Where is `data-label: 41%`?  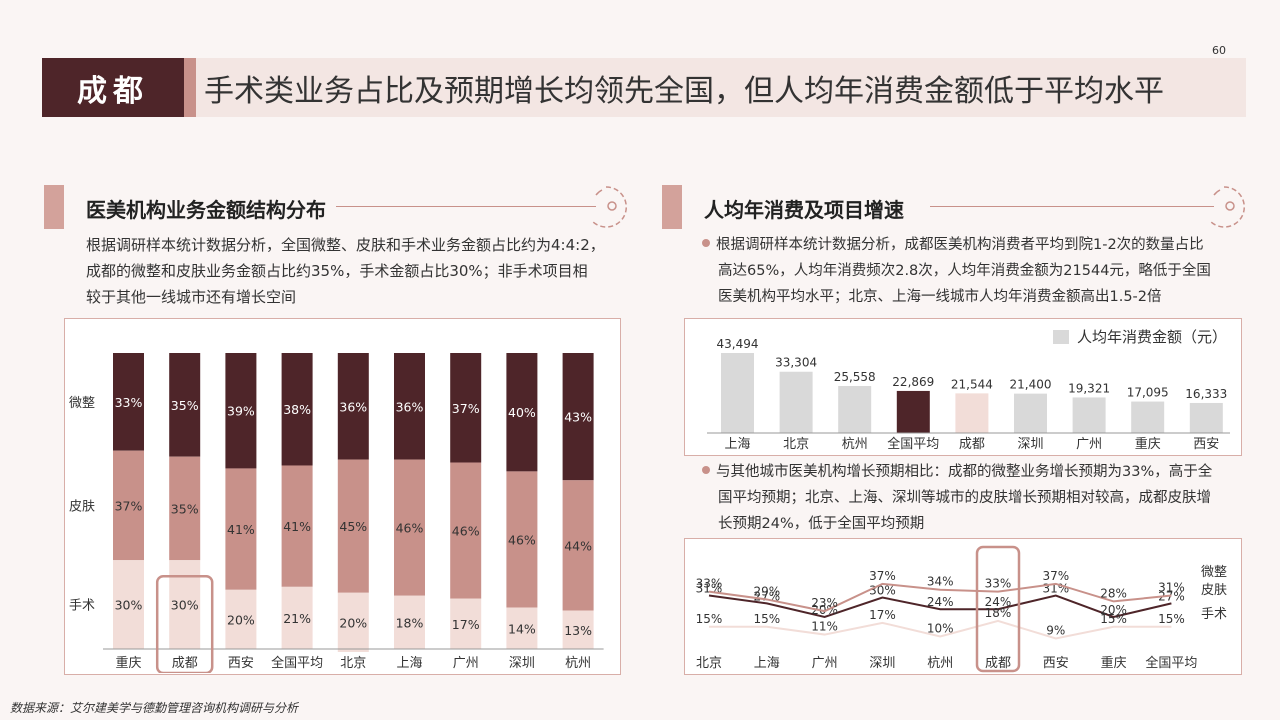
data-label: 41% is located at coordinates (297, 526).